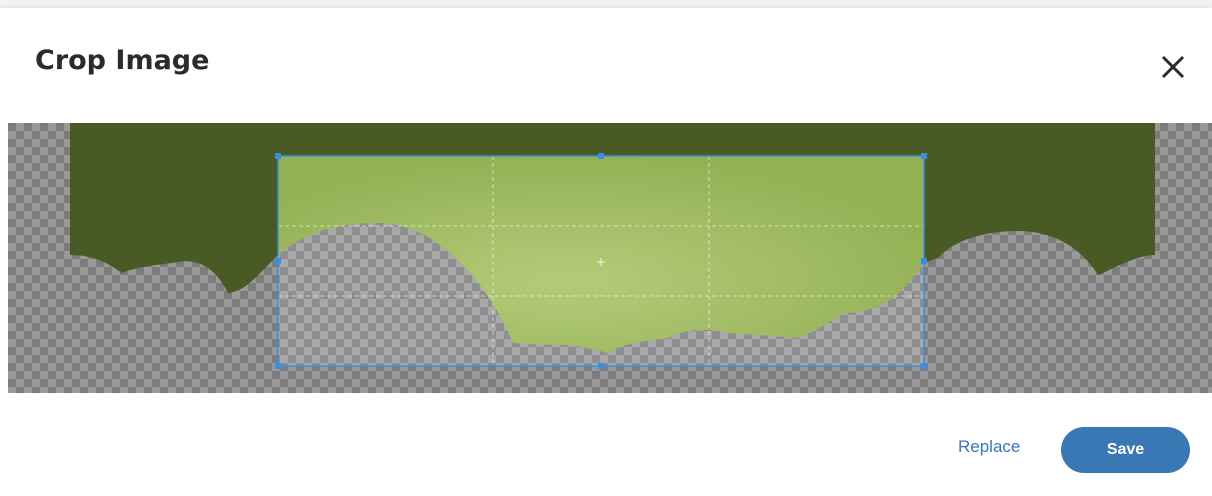 Image resolution: width=1212 pixels, height=496 pixels. I want to click on dialog-footer: Replace Save, so click(606, 448).